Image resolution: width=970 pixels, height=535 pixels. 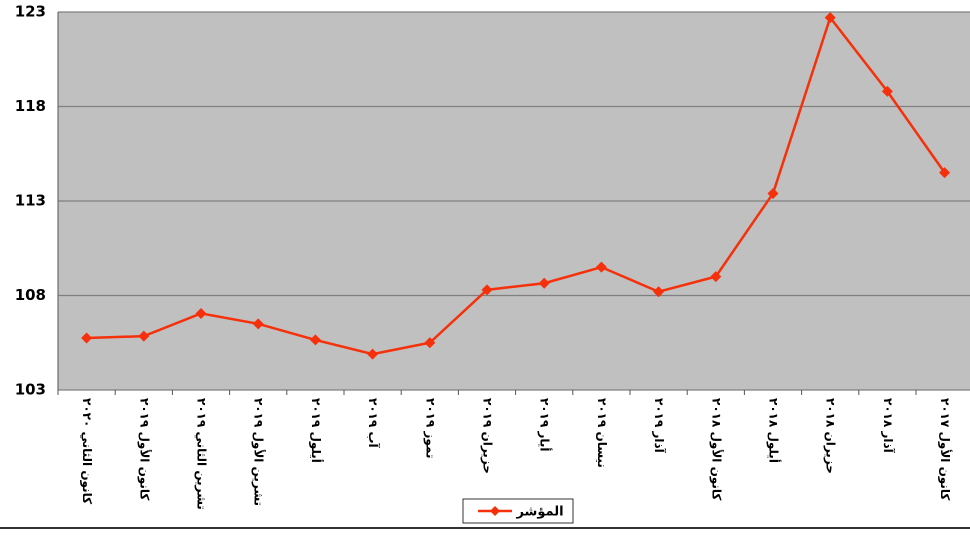 I want to click on legend-label: المؤشر, so click(x=539, y=512).